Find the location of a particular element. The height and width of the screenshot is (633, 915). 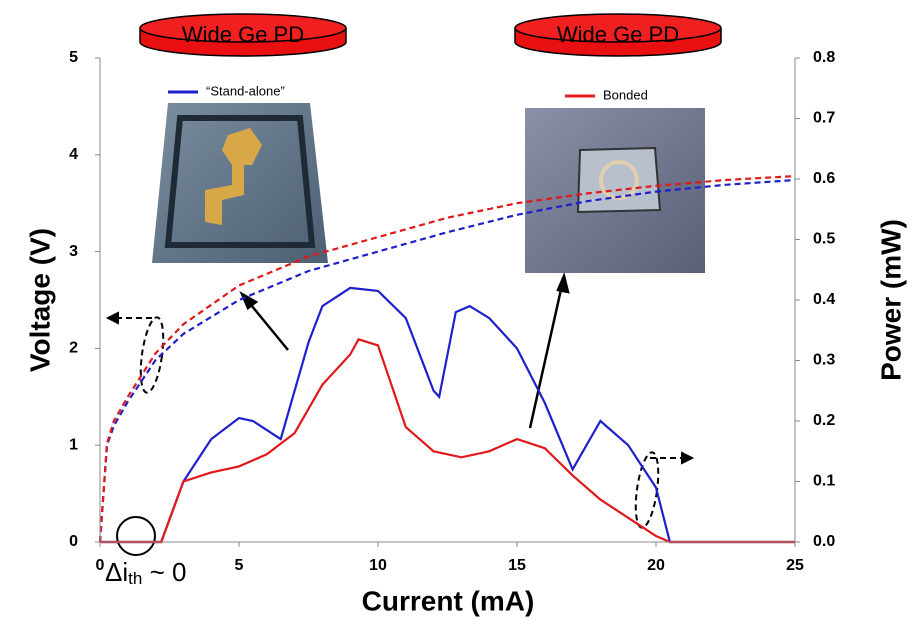

cylinder is located at coordinates (430, 35).